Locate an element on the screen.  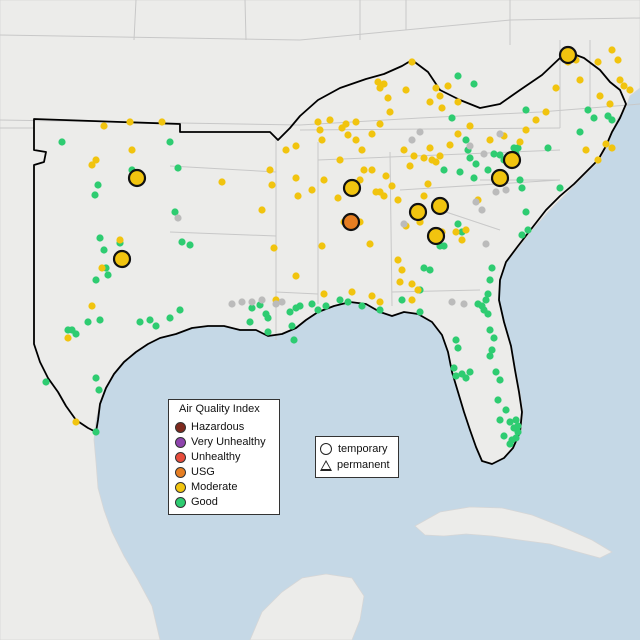
temporary-site-north-georgia is located at coordinates (440, 206).